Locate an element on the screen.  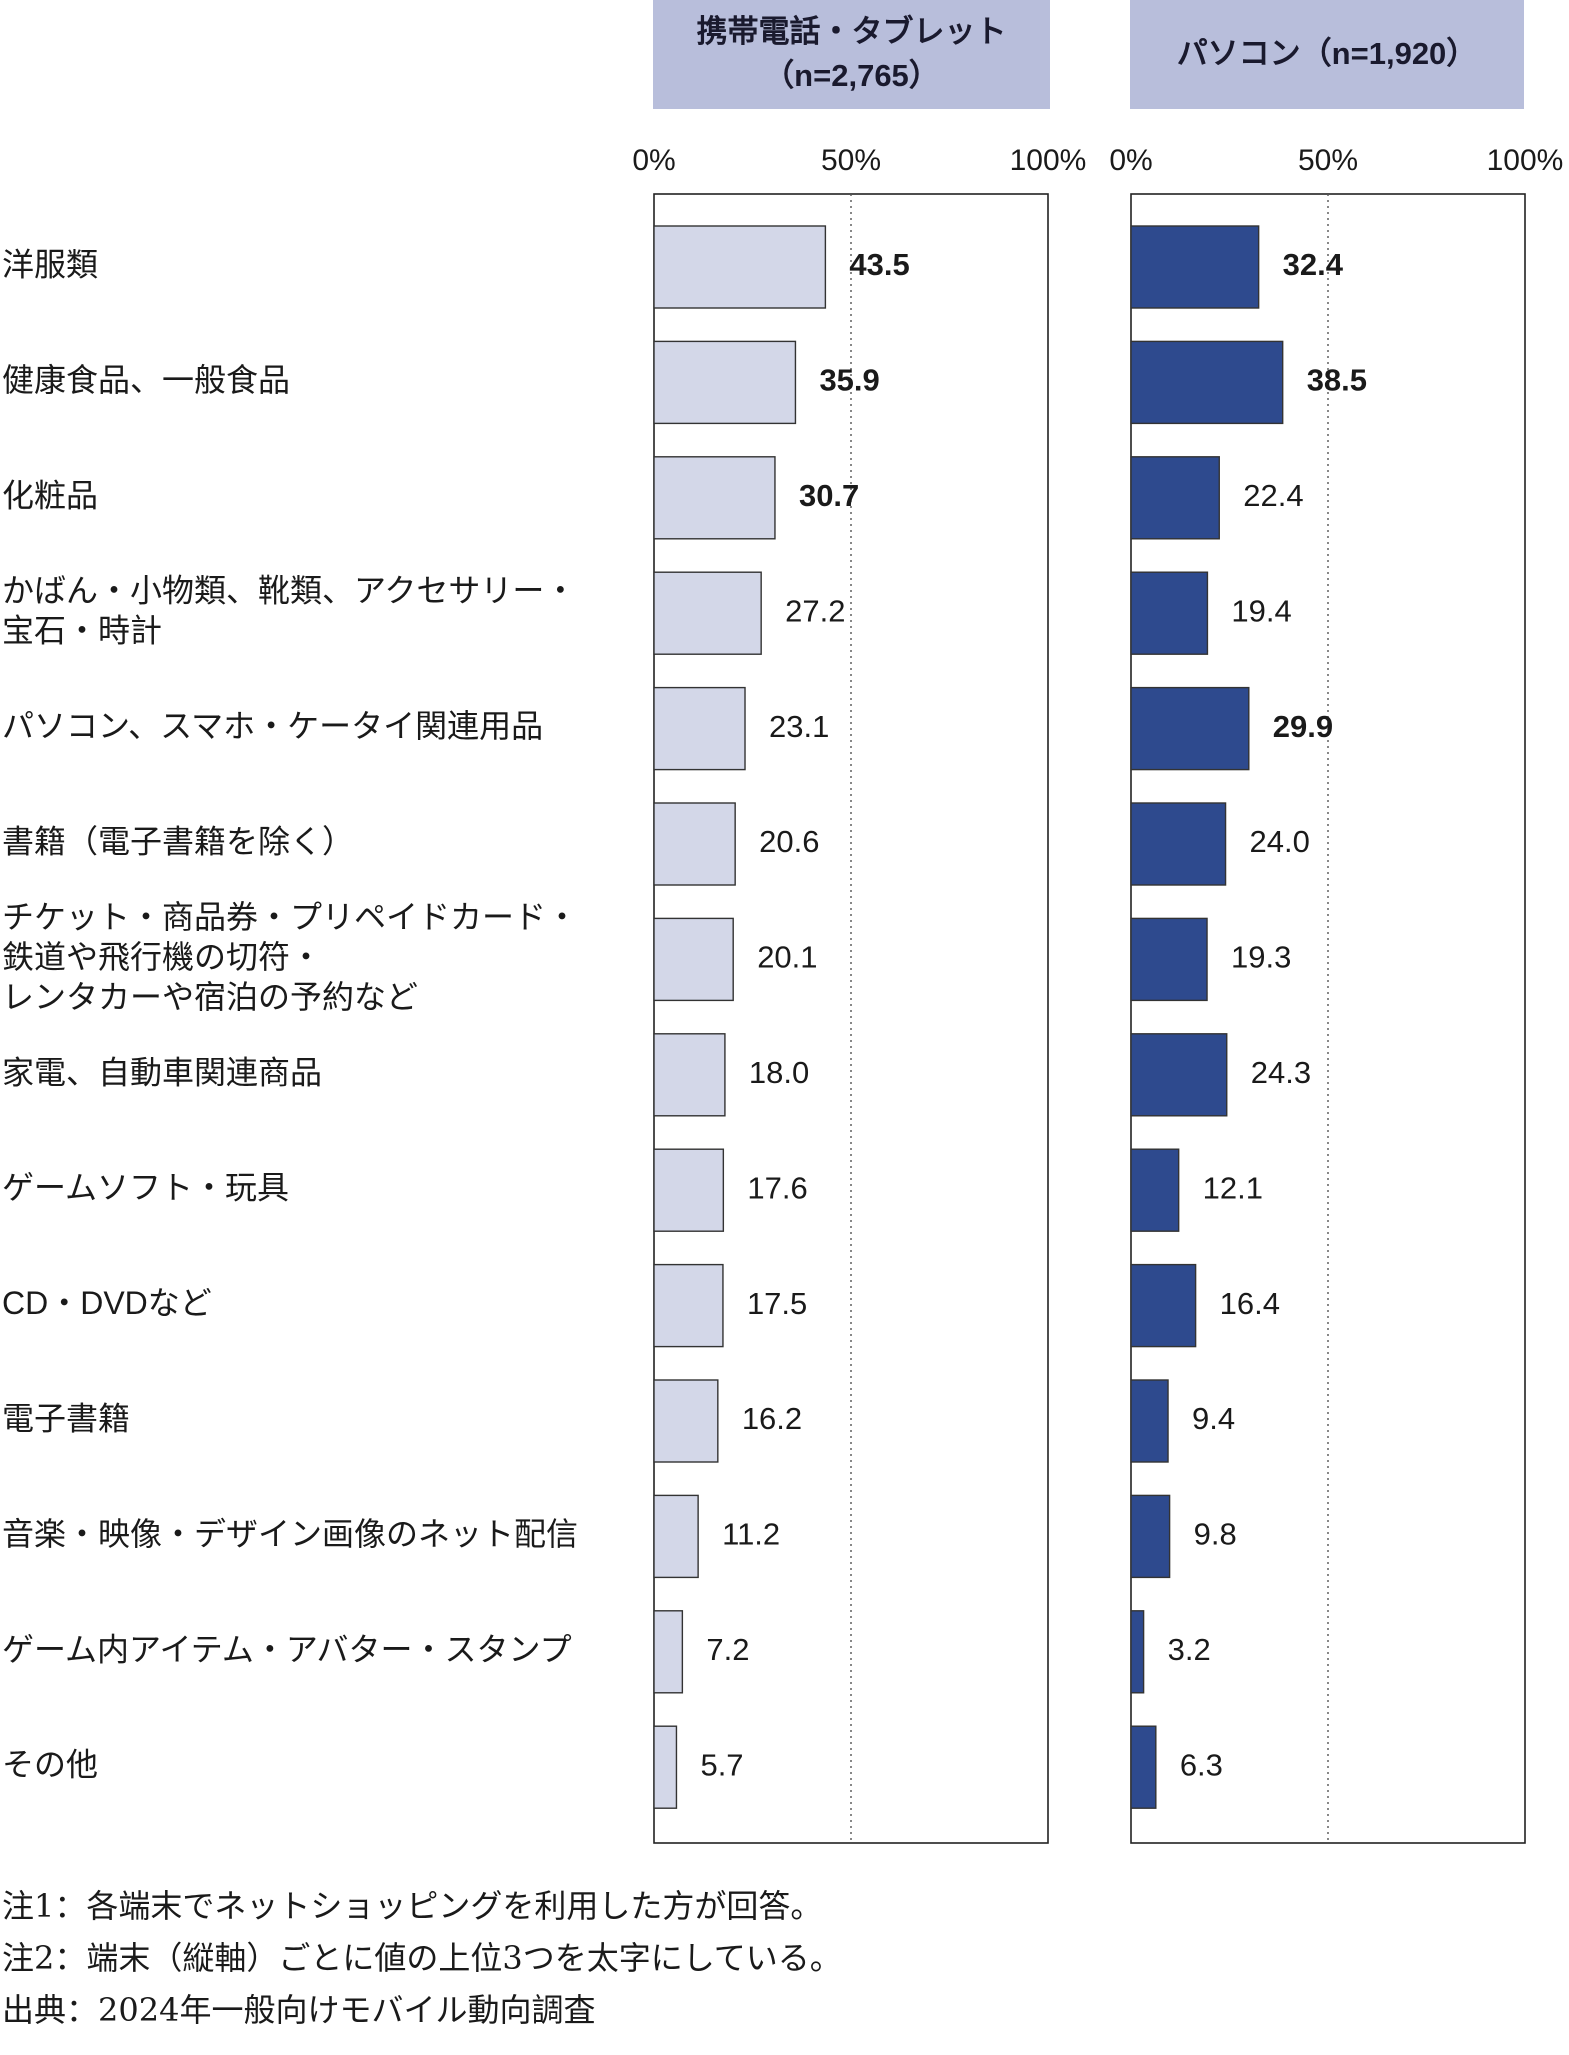
value-label: 32.4 is located at coordinates (1313, 264).